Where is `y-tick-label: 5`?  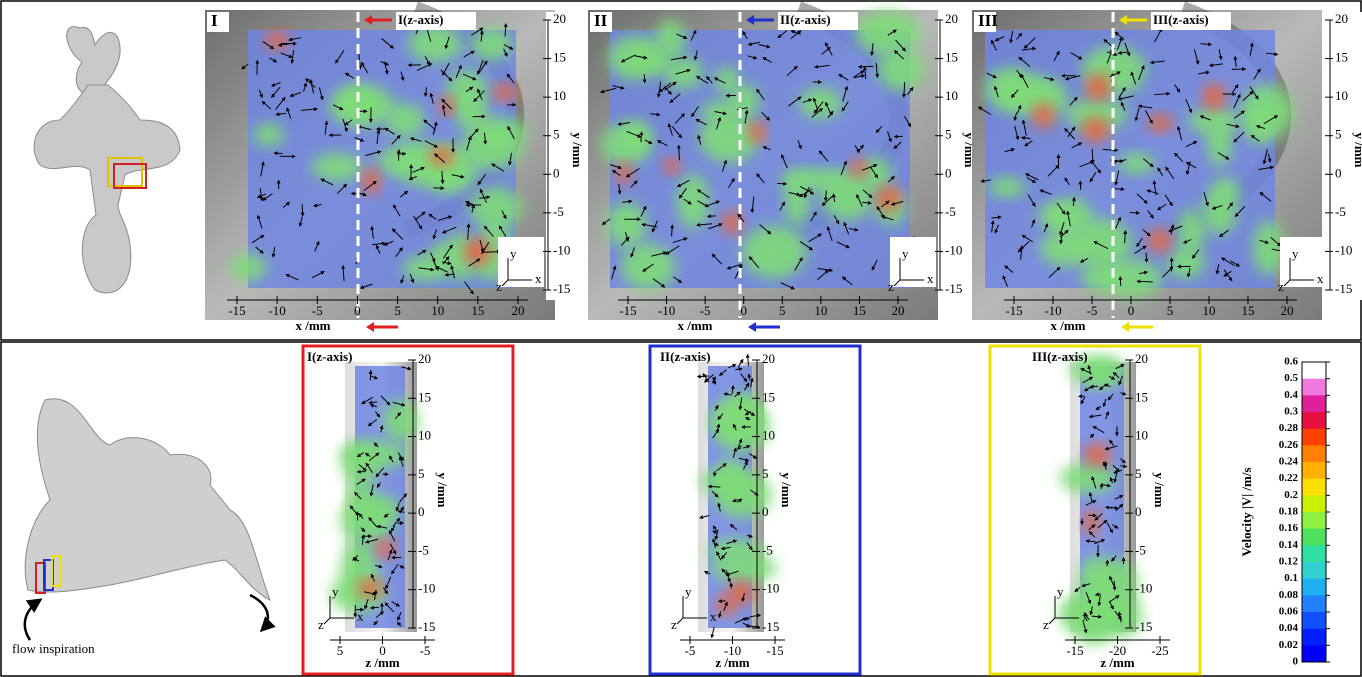 y-tick-label: 5 is located at coordinates (1138, 473).